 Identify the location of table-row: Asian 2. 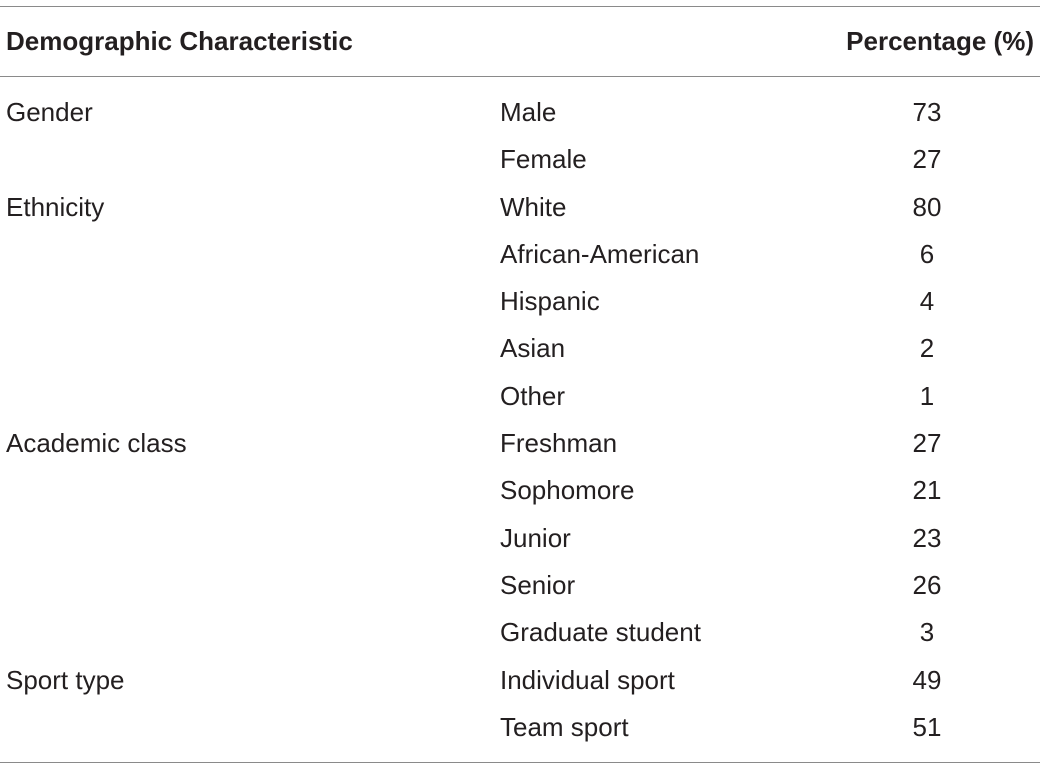
(520, 348).